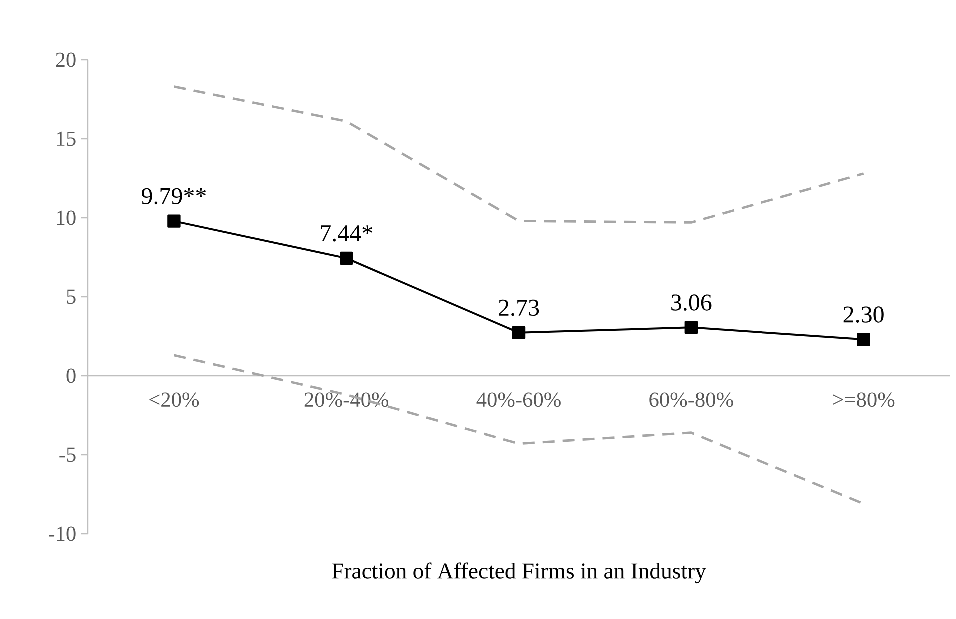 The height and width of the screenshot is (619, 956). I want to click on data-label: 2.30, so click(864, 314).